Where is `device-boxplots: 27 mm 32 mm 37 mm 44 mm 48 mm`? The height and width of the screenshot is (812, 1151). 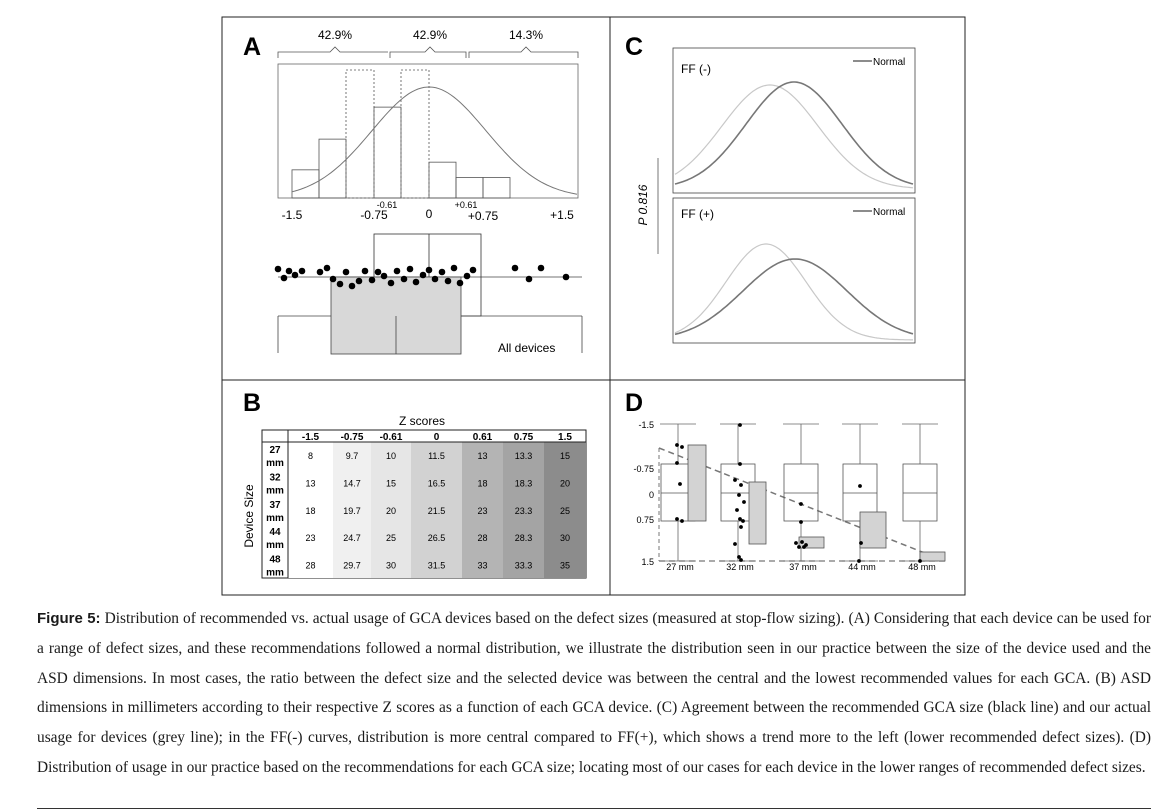 device-boxplots: 27 mm 32 mm 37 mm 44 mm 48 mm is located at coordinates (803, 497).